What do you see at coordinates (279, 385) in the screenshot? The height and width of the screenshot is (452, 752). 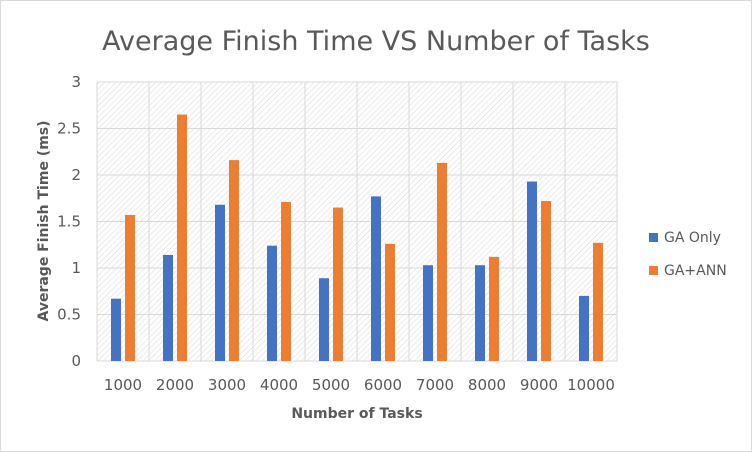 I see `x-tick-label: 4000` at bounding box center [279, 385].